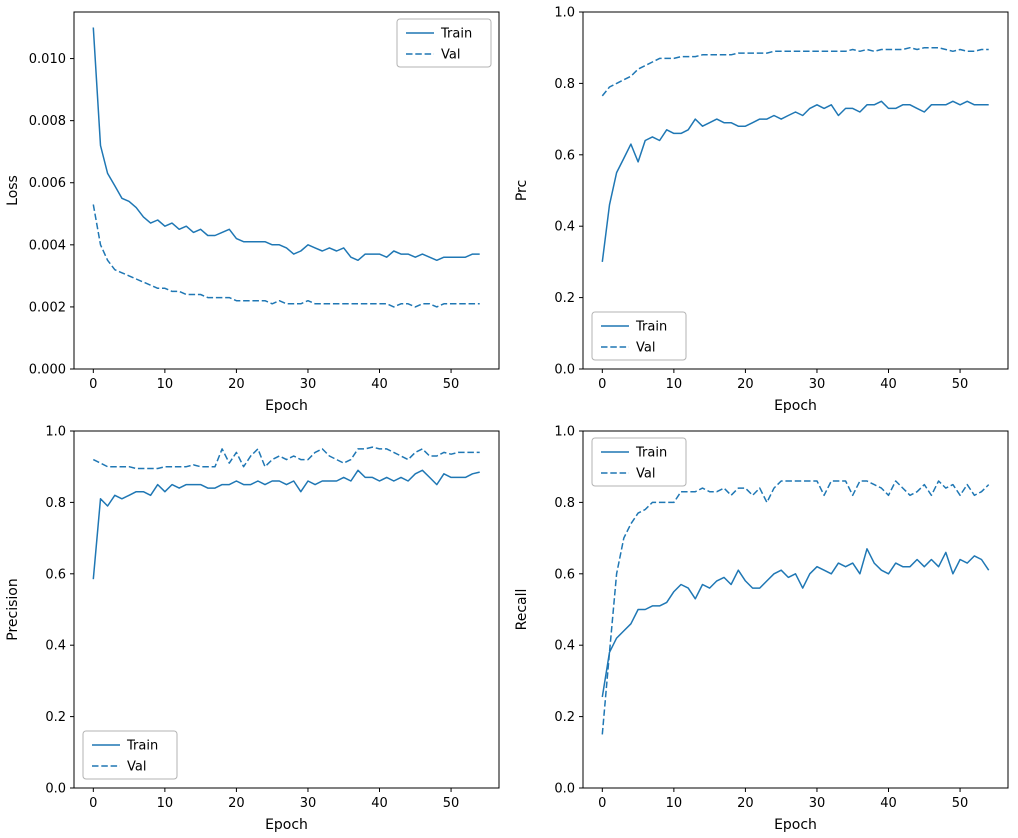  I want to click on y-tick-label: 0.010, so click(47, 59).